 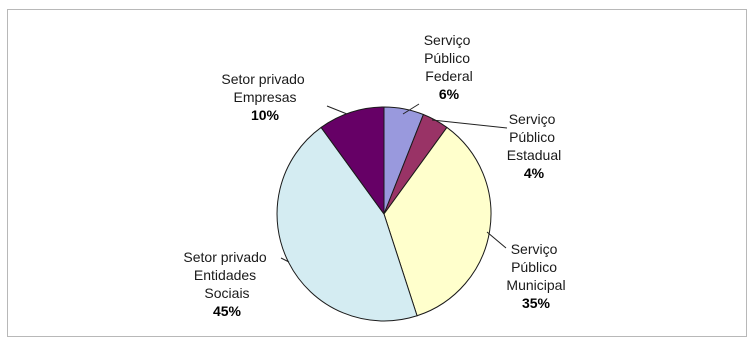 What do you see at coordinates (285, 260) in the screenshot?
I see `leader-line-entidades` at bounding box center [285, 260].